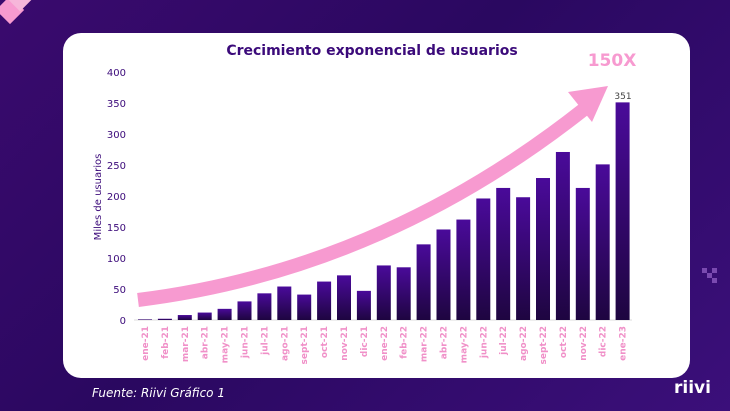  Describe the element at coordinates (385, 343) in the screenshot. I see `x-tick-label: ene-22` at that location.